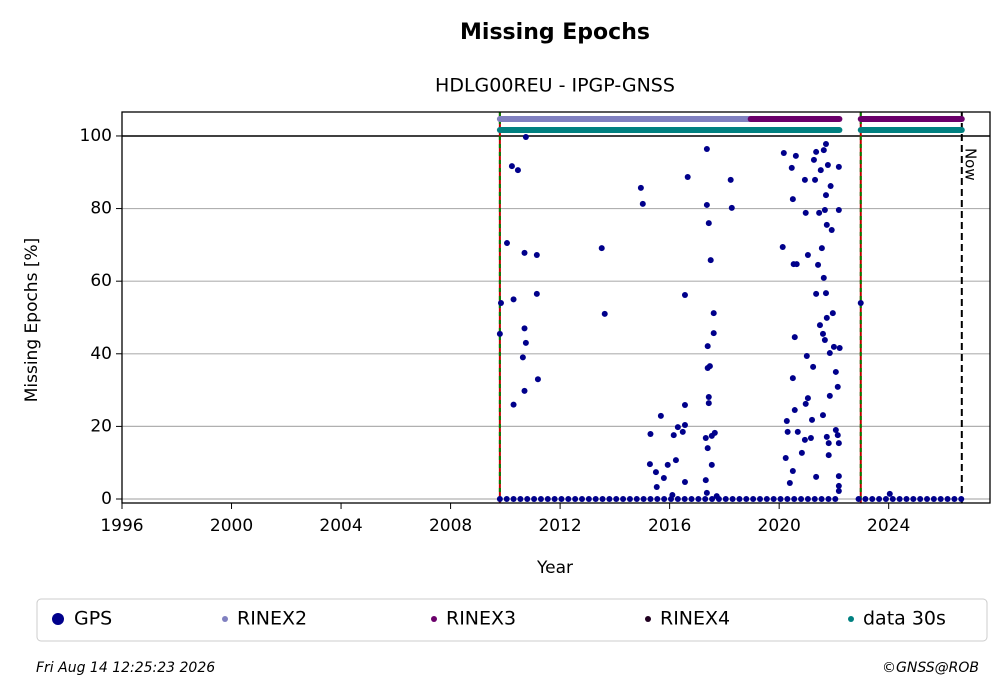  What do you see at coordinates (695, 619) in the screenshot?
I see `legend-label: RINEX4` at bounding box center [695, 619].